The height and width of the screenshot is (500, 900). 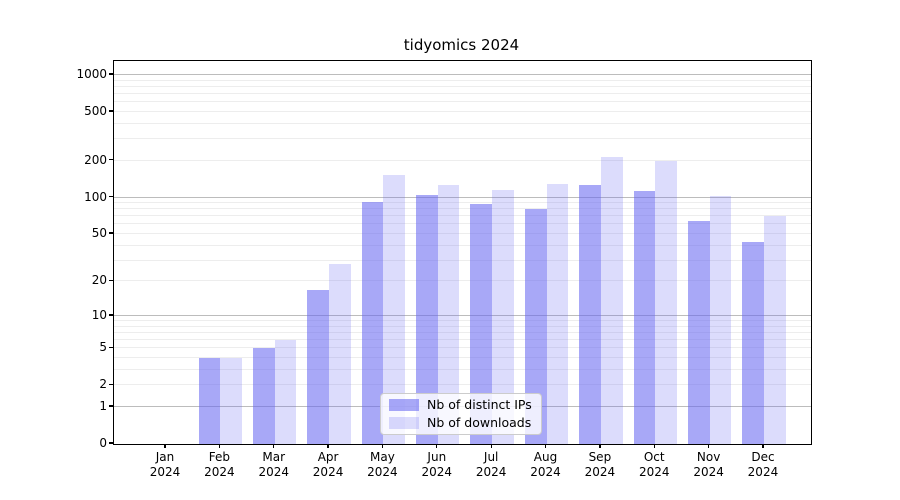 I want to click on x-tick-label: Sep 2024, so click(x=600, y=464).